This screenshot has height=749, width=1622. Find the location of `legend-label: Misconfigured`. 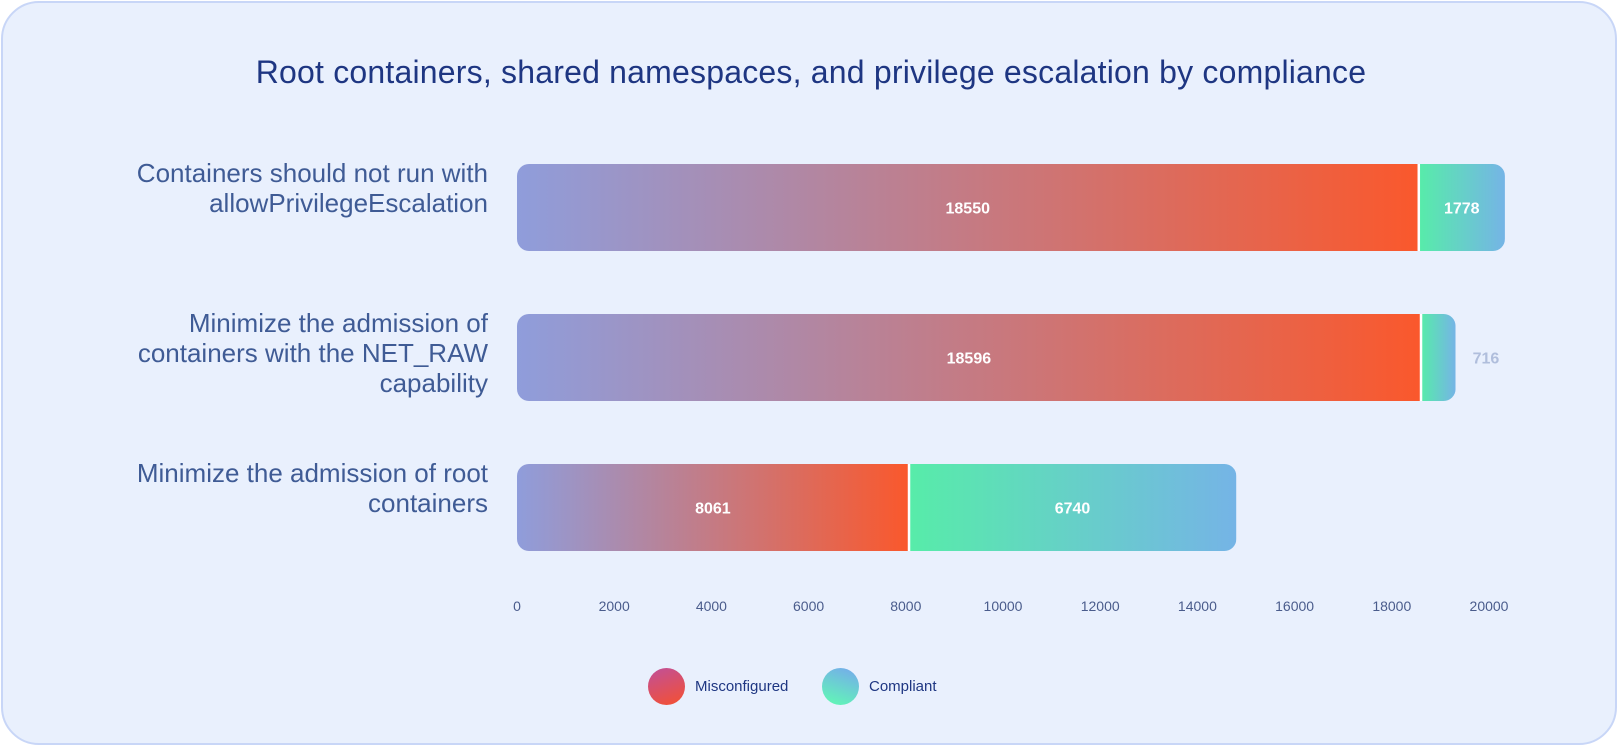

legend-label: Misconfigured is located at coordinates (742, 686).